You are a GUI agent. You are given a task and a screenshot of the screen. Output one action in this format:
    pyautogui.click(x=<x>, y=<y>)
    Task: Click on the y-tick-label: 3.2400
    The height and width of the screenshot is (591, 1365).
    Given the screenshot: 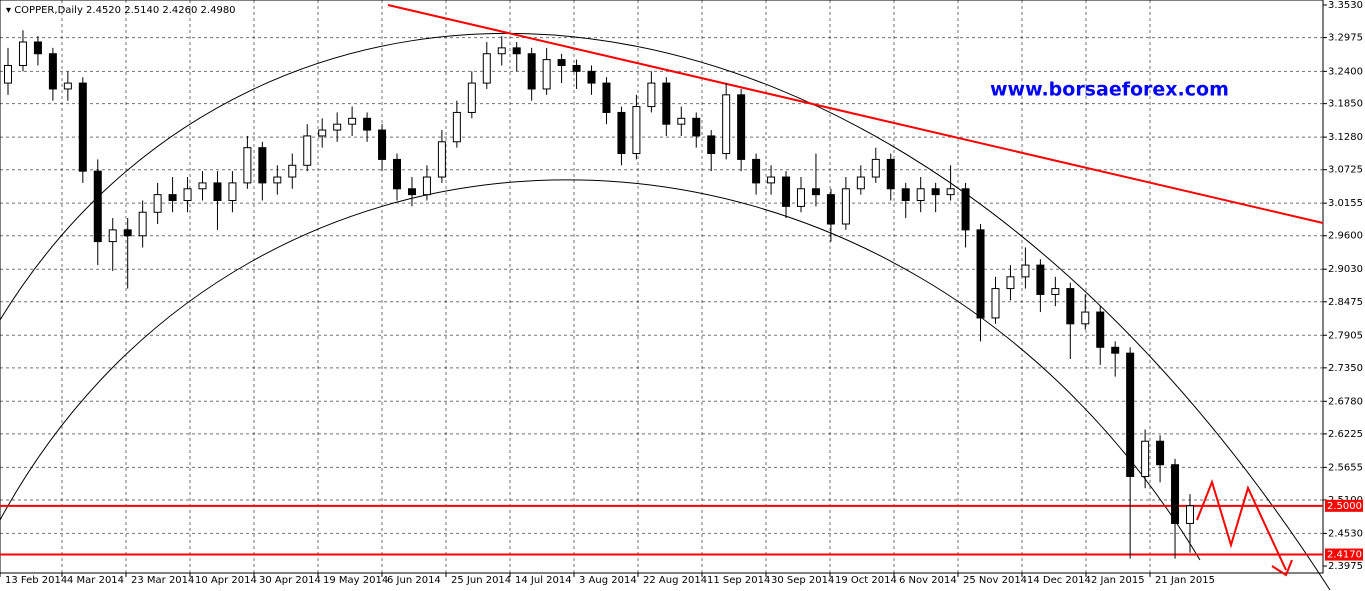 What is the action you would take?
    pyautogui.click(x=1345, y=71)
    